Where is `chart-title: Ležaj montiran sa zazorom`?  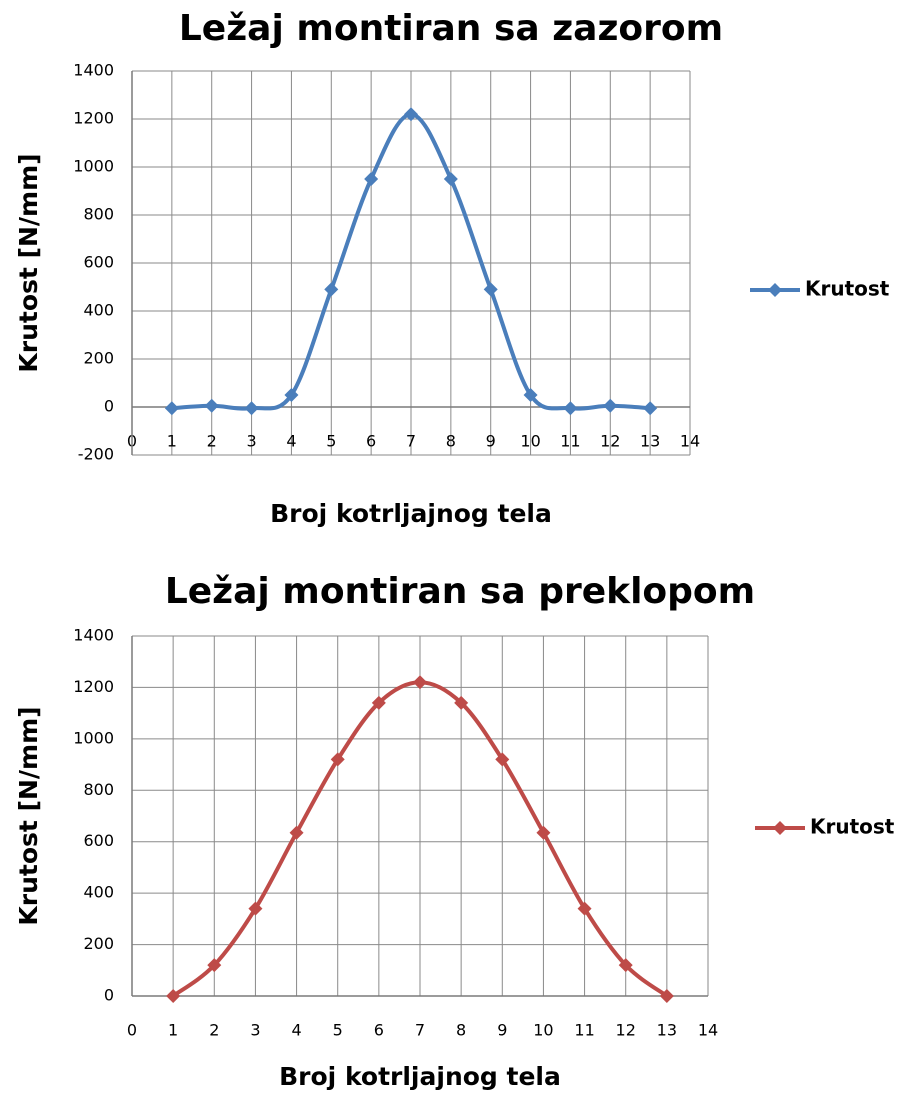
chart-title: Ležaj montiran sa zazorom is located at coordinates (451, 28).